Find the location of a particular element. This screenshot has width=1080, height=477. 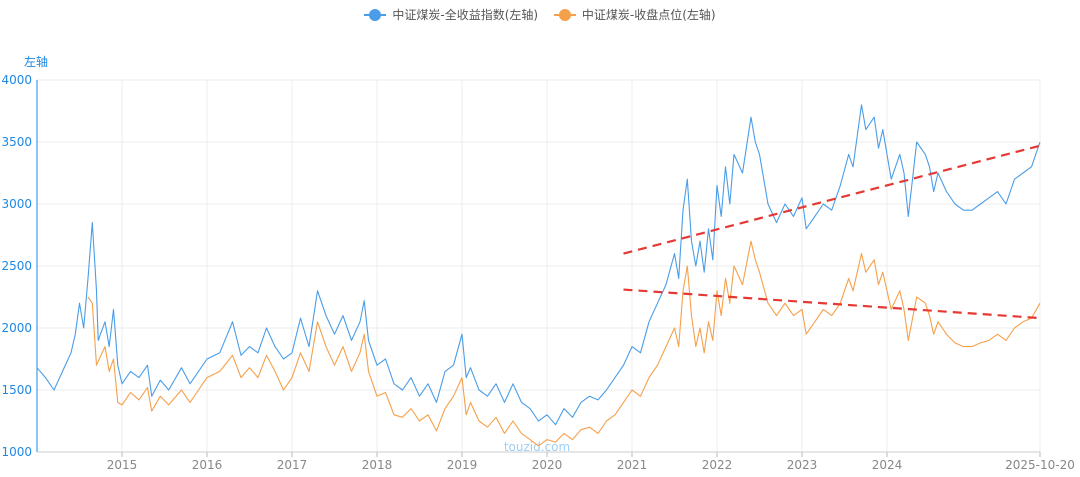

legend-item-total-return: 中证煤炭-全收益指数(左轴) is located at coordinates (451, 14).